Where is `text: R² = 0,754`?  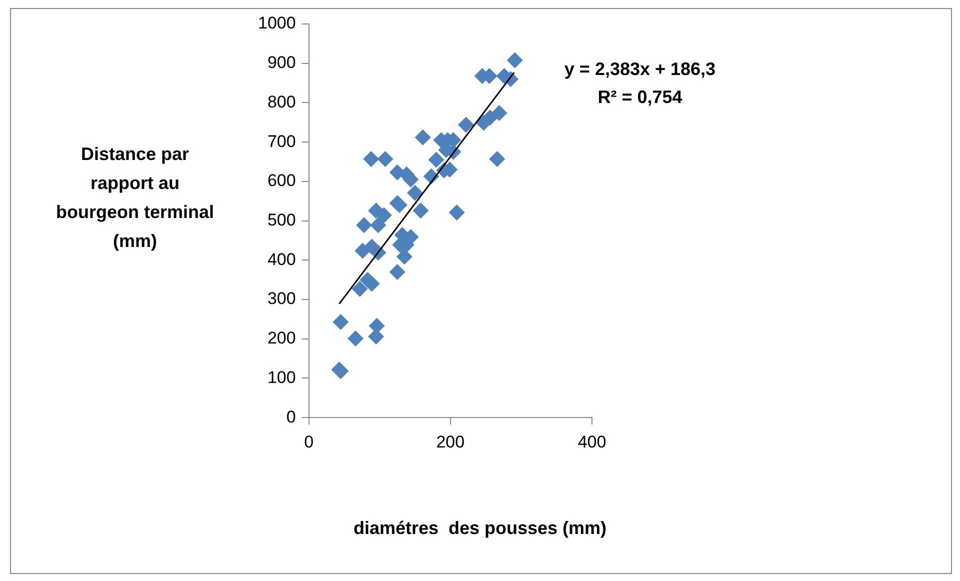 text: R² = 0,754 is located at coordinates (640, 97).